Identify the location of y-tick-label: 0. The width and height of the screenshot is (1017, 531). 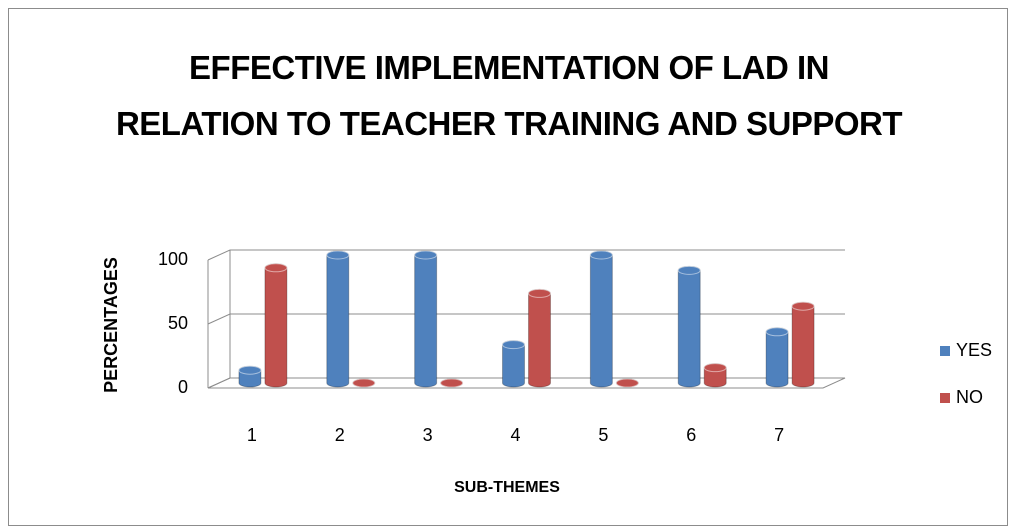
(183, 387).